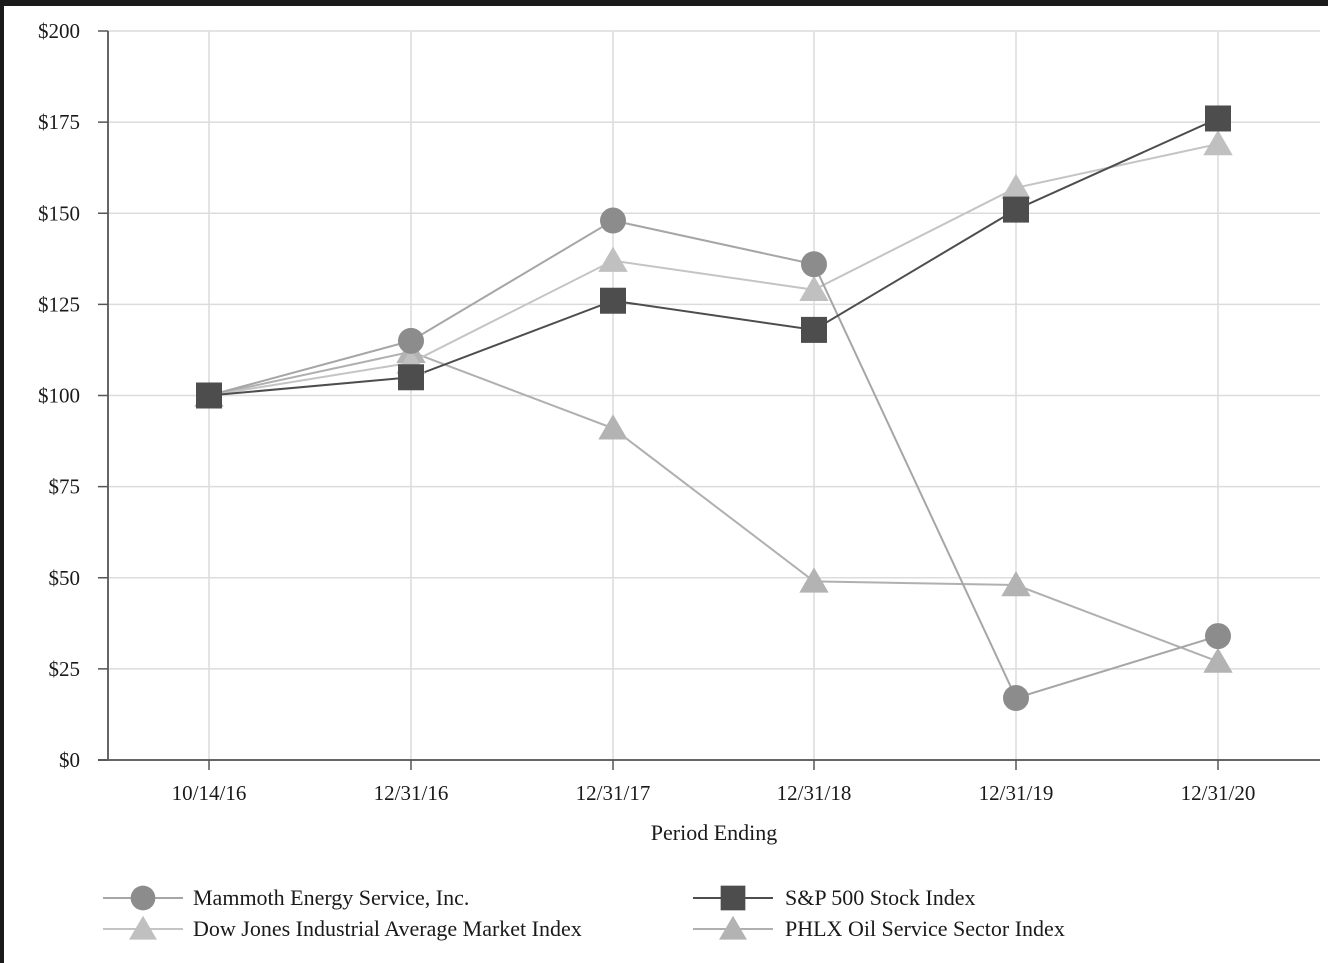  Describe the element at coordinates (65, 669) in the screenshot. I see `ytick-label-25: $25` at that location.